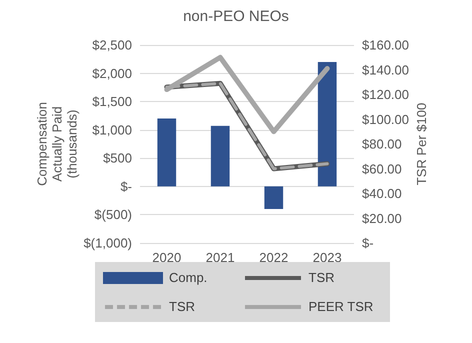 This screenshot has width=472, height=343. What do you see at coordinates (382, 218) in the screenshot?
I see `y2-tick-label: $20.00` at bounding box center [382, 218].